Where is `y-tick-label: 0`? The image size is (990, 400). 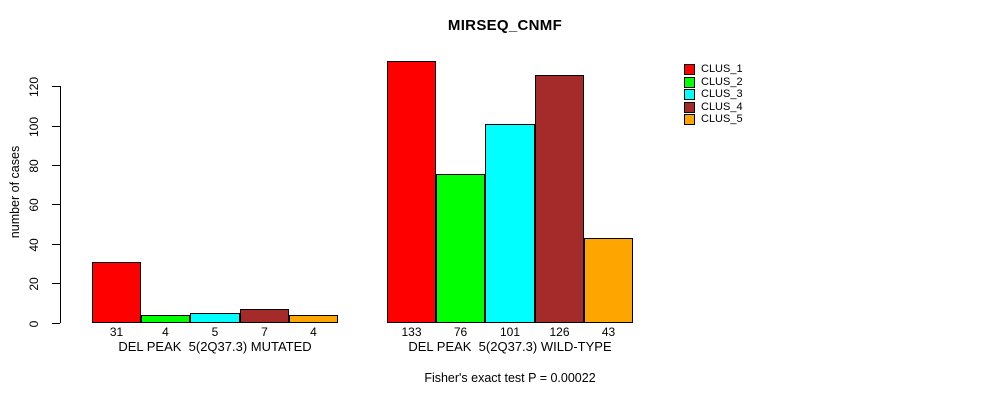
y-tick-label: 0 is located at coordinates (34, 323).